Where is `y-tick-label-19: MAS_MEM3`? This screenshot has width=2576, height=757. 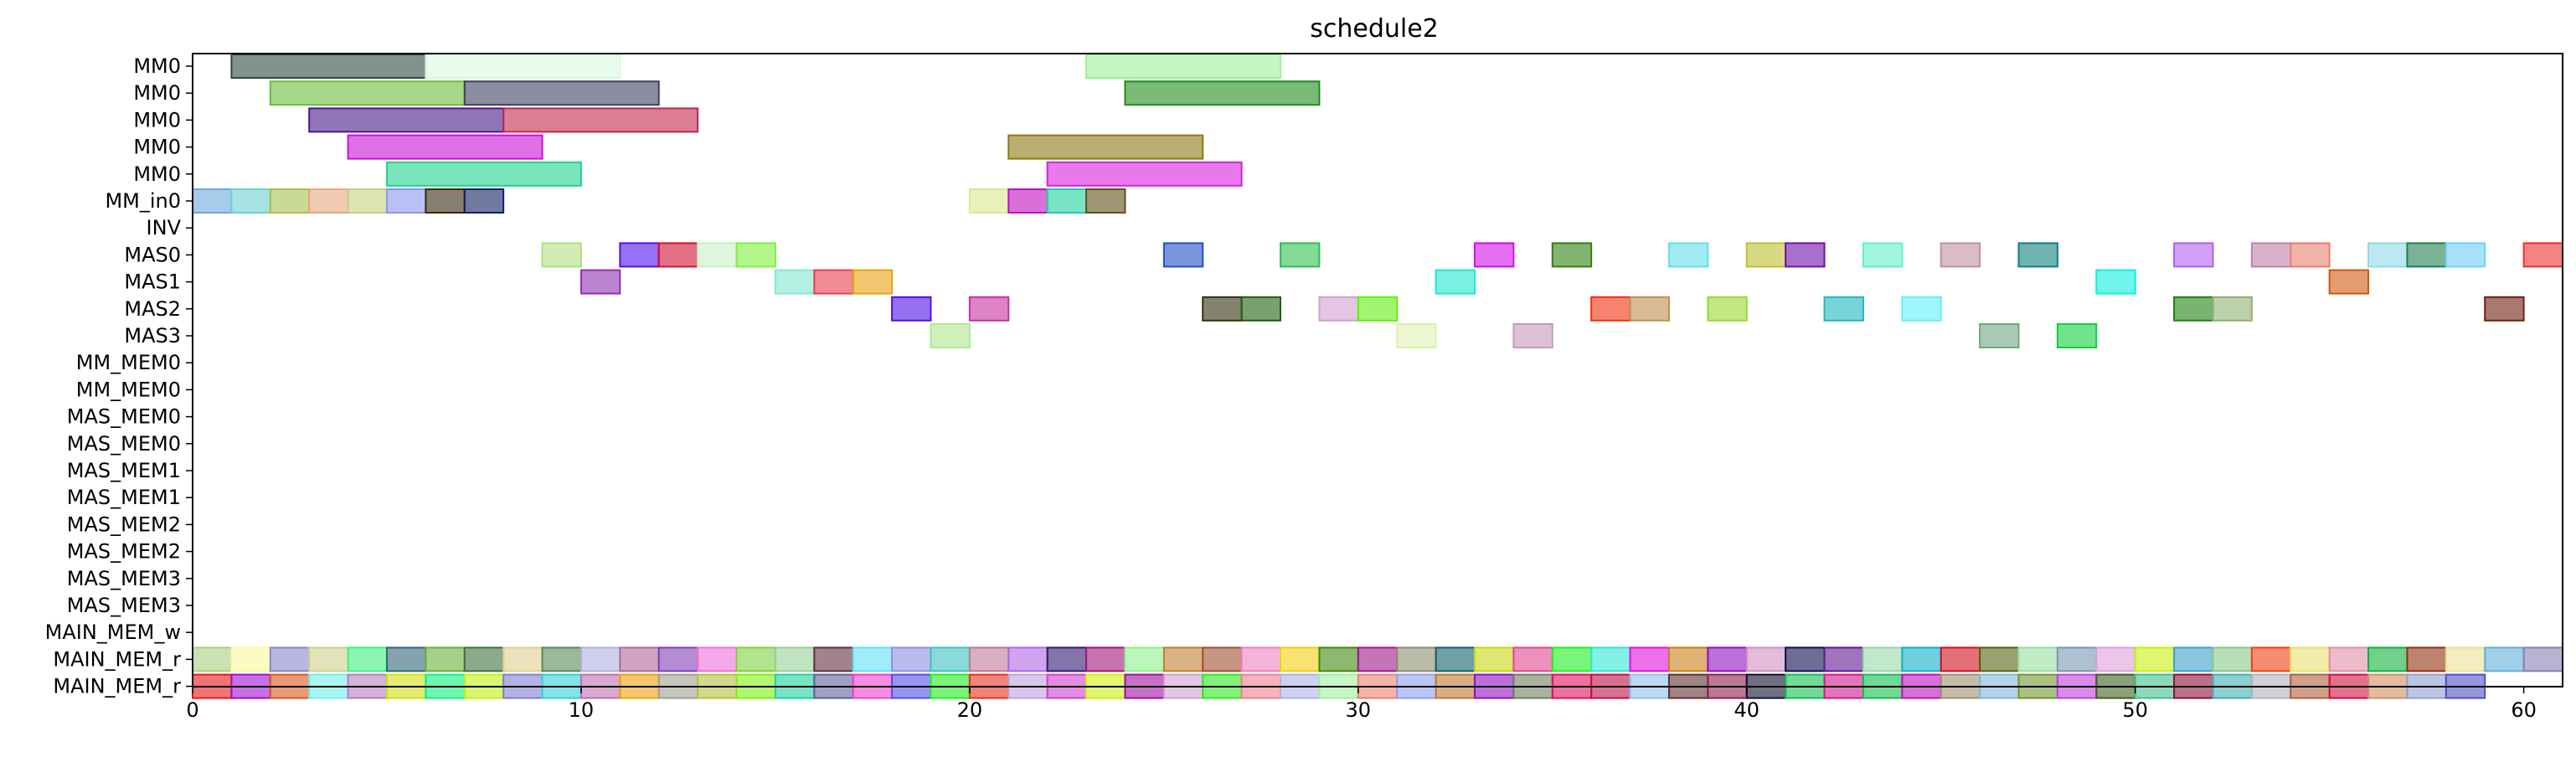 y-tick-label-19: MAS_MEM3 is located at coordinates (124, 578).